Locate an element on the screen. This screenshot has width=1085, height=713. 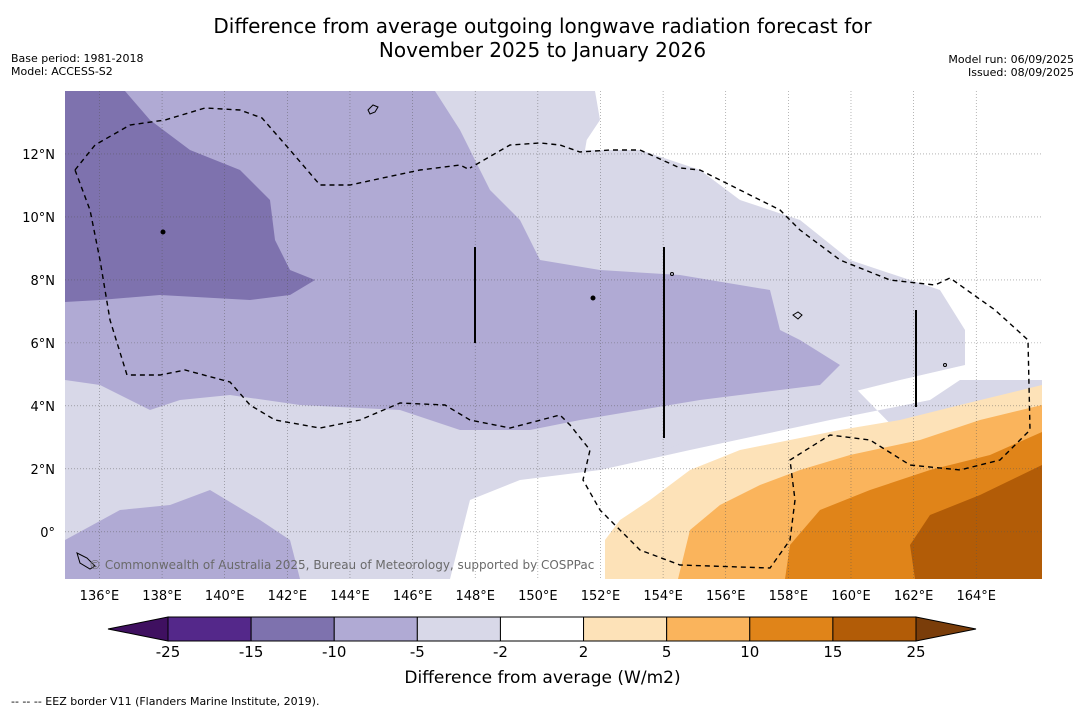
colorbar is located at coordinates (542, 629).